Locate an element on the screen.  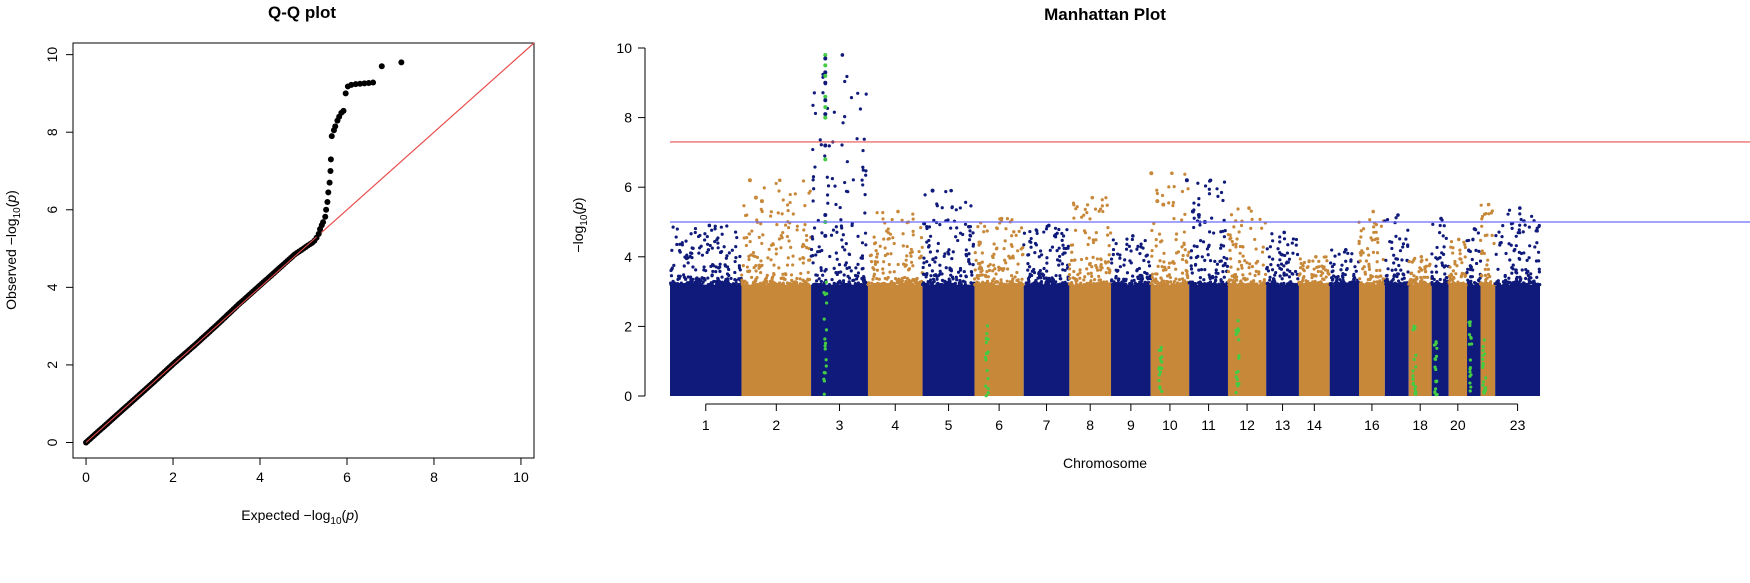
snp-top-point is located at coordinates (709, 225).